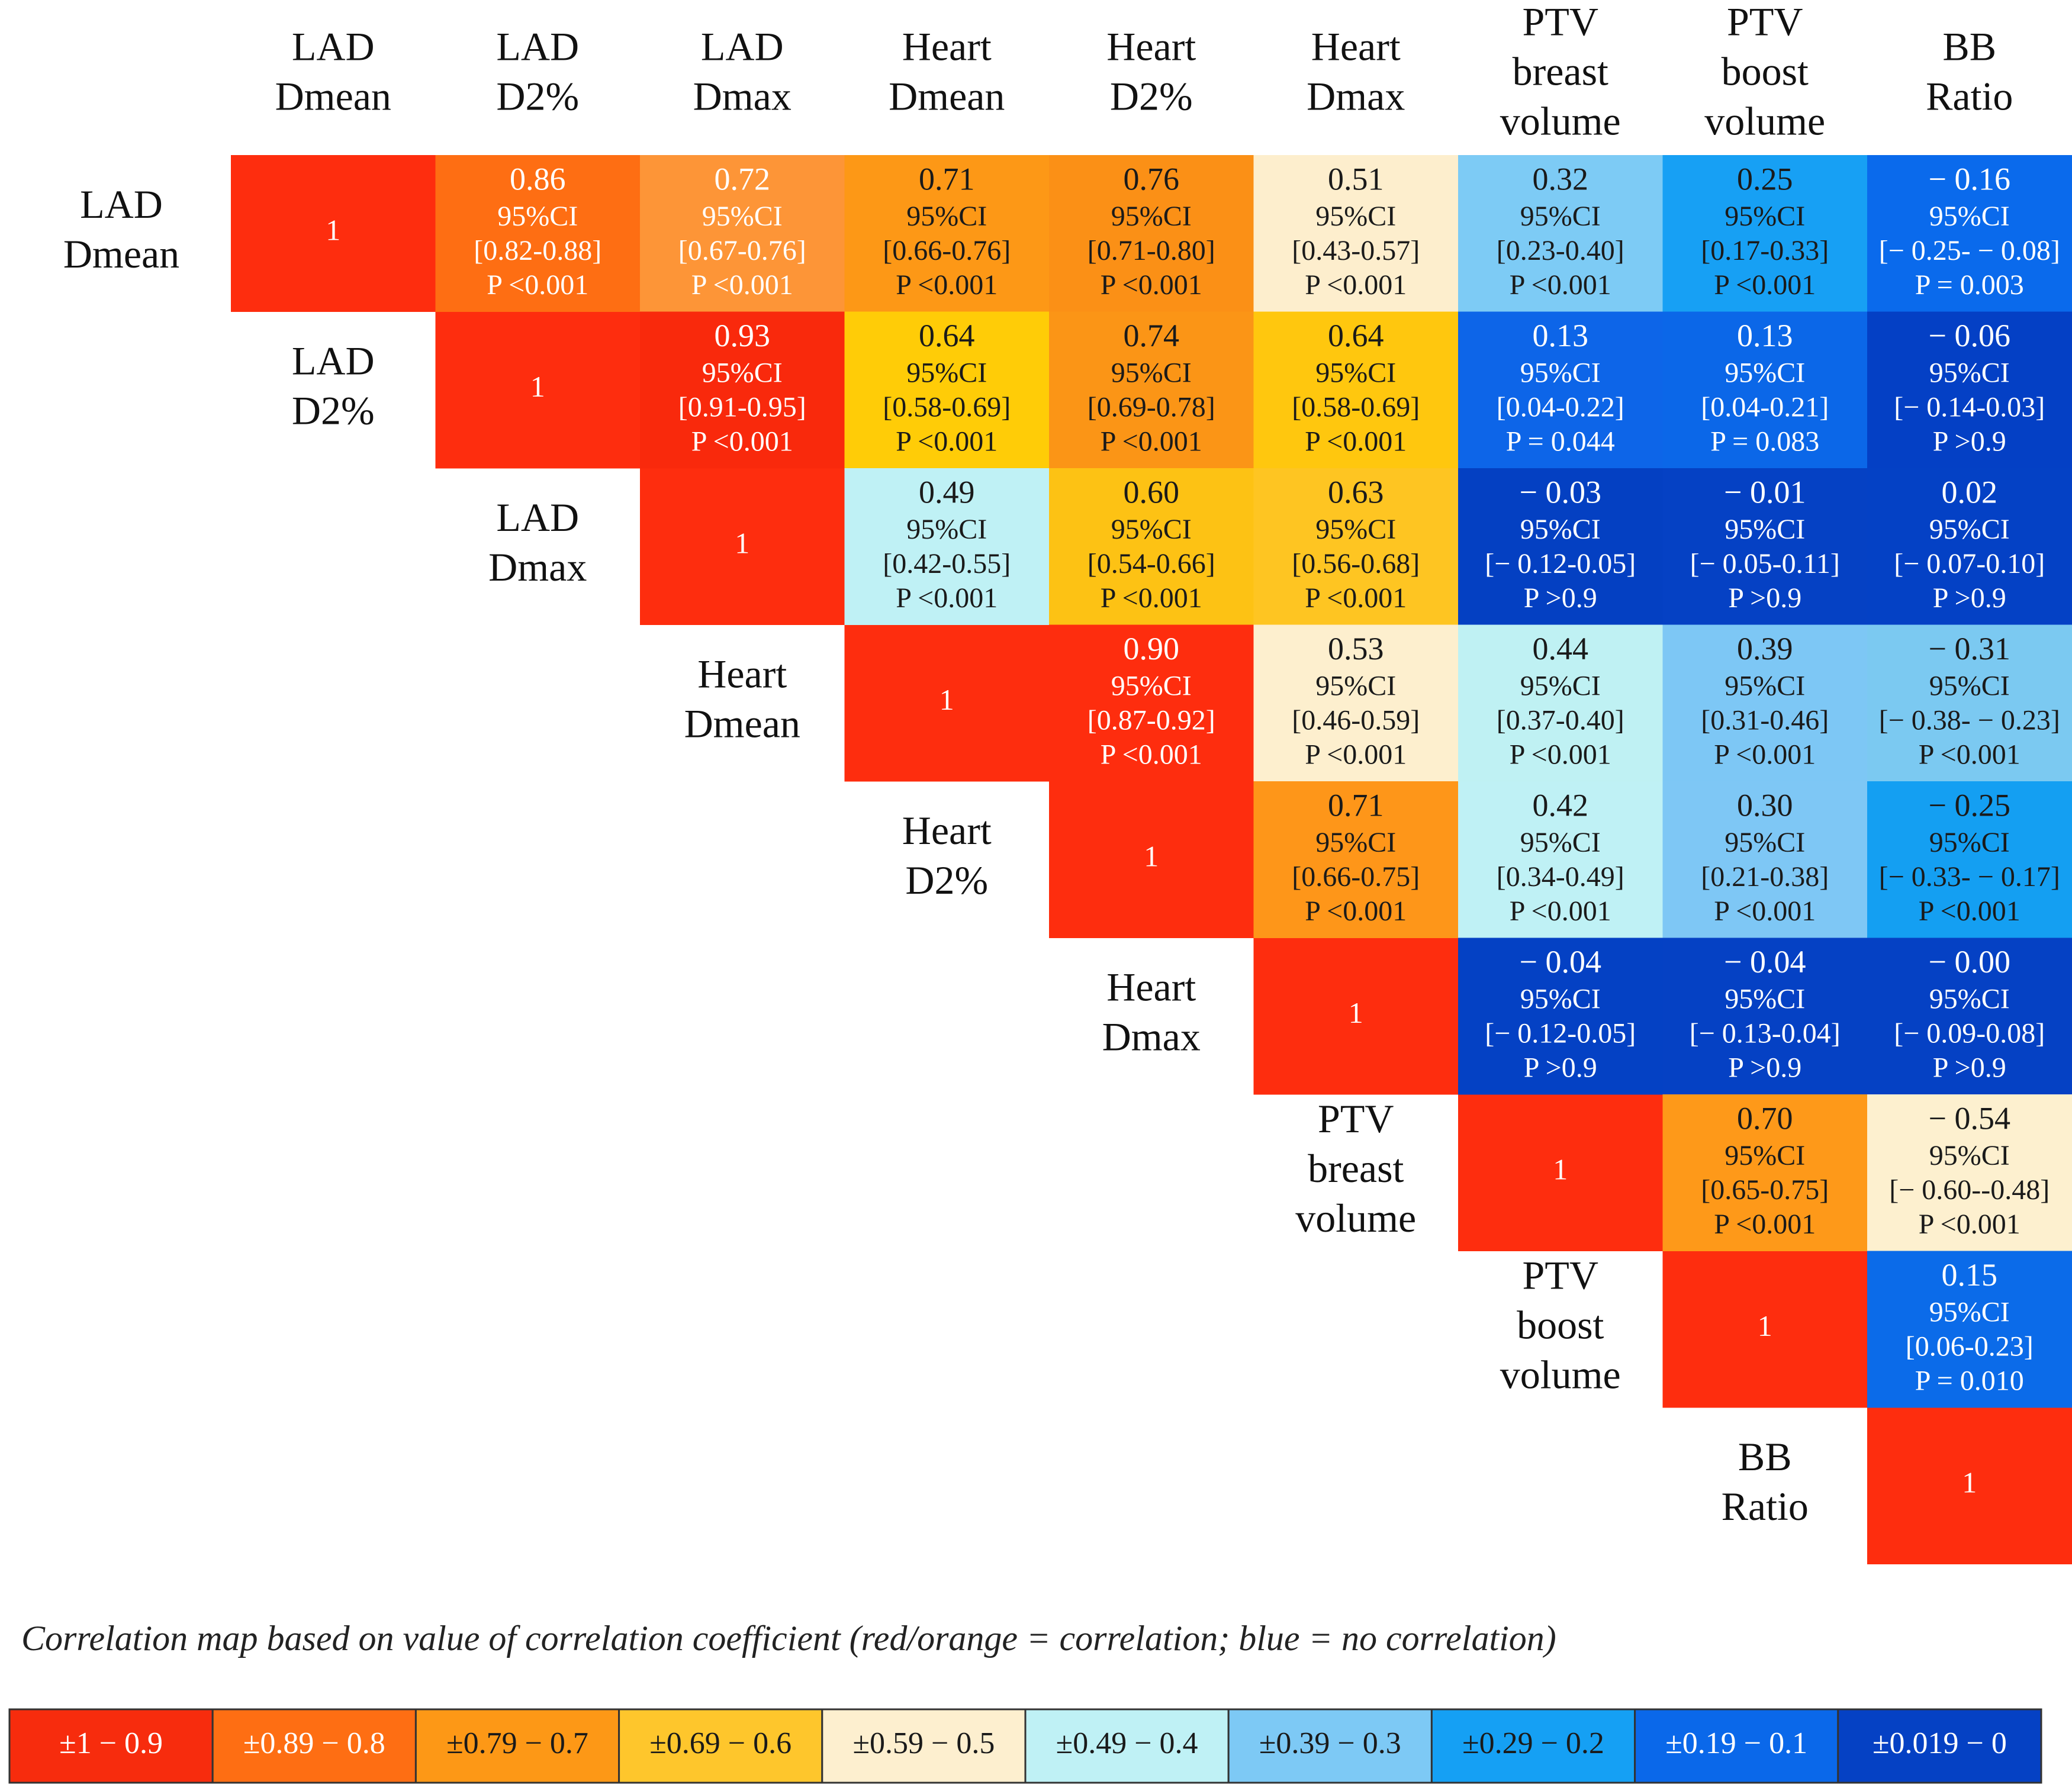  Describe the element at coordinates (1560, 546) in the screenshot. I see `heatmap-cell: − 0.03 95%CI[− 0.12-0.05]P >0.9` at that location.